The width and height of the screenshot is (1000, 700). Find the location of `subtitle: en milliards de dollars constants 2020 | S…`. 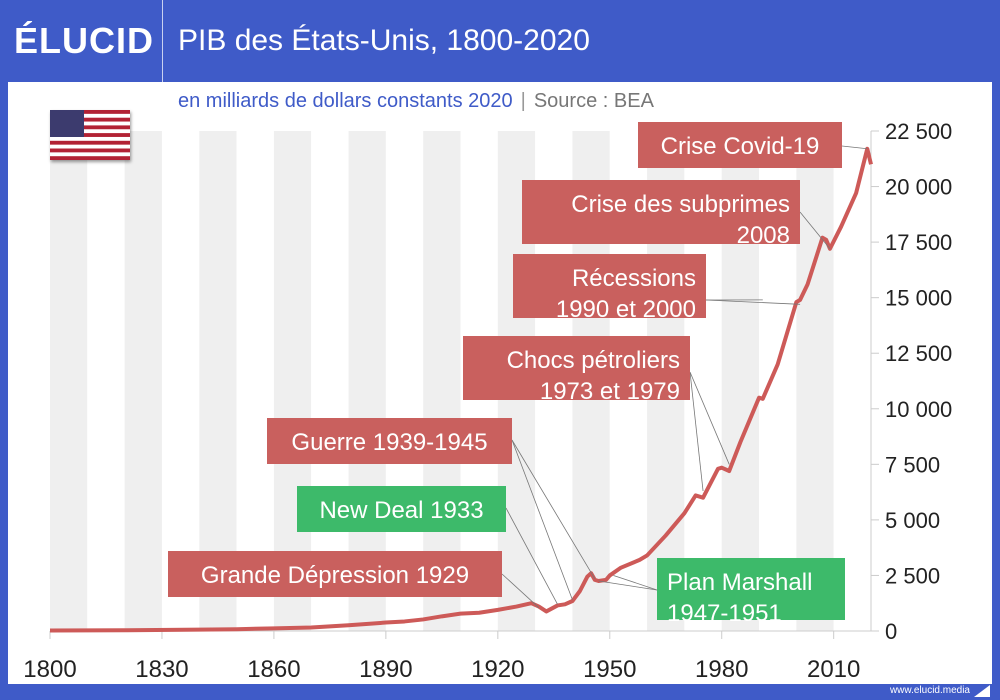

subtitle: en milliards de dollars constants 2020 | S… is located at coordinates (416, 101).